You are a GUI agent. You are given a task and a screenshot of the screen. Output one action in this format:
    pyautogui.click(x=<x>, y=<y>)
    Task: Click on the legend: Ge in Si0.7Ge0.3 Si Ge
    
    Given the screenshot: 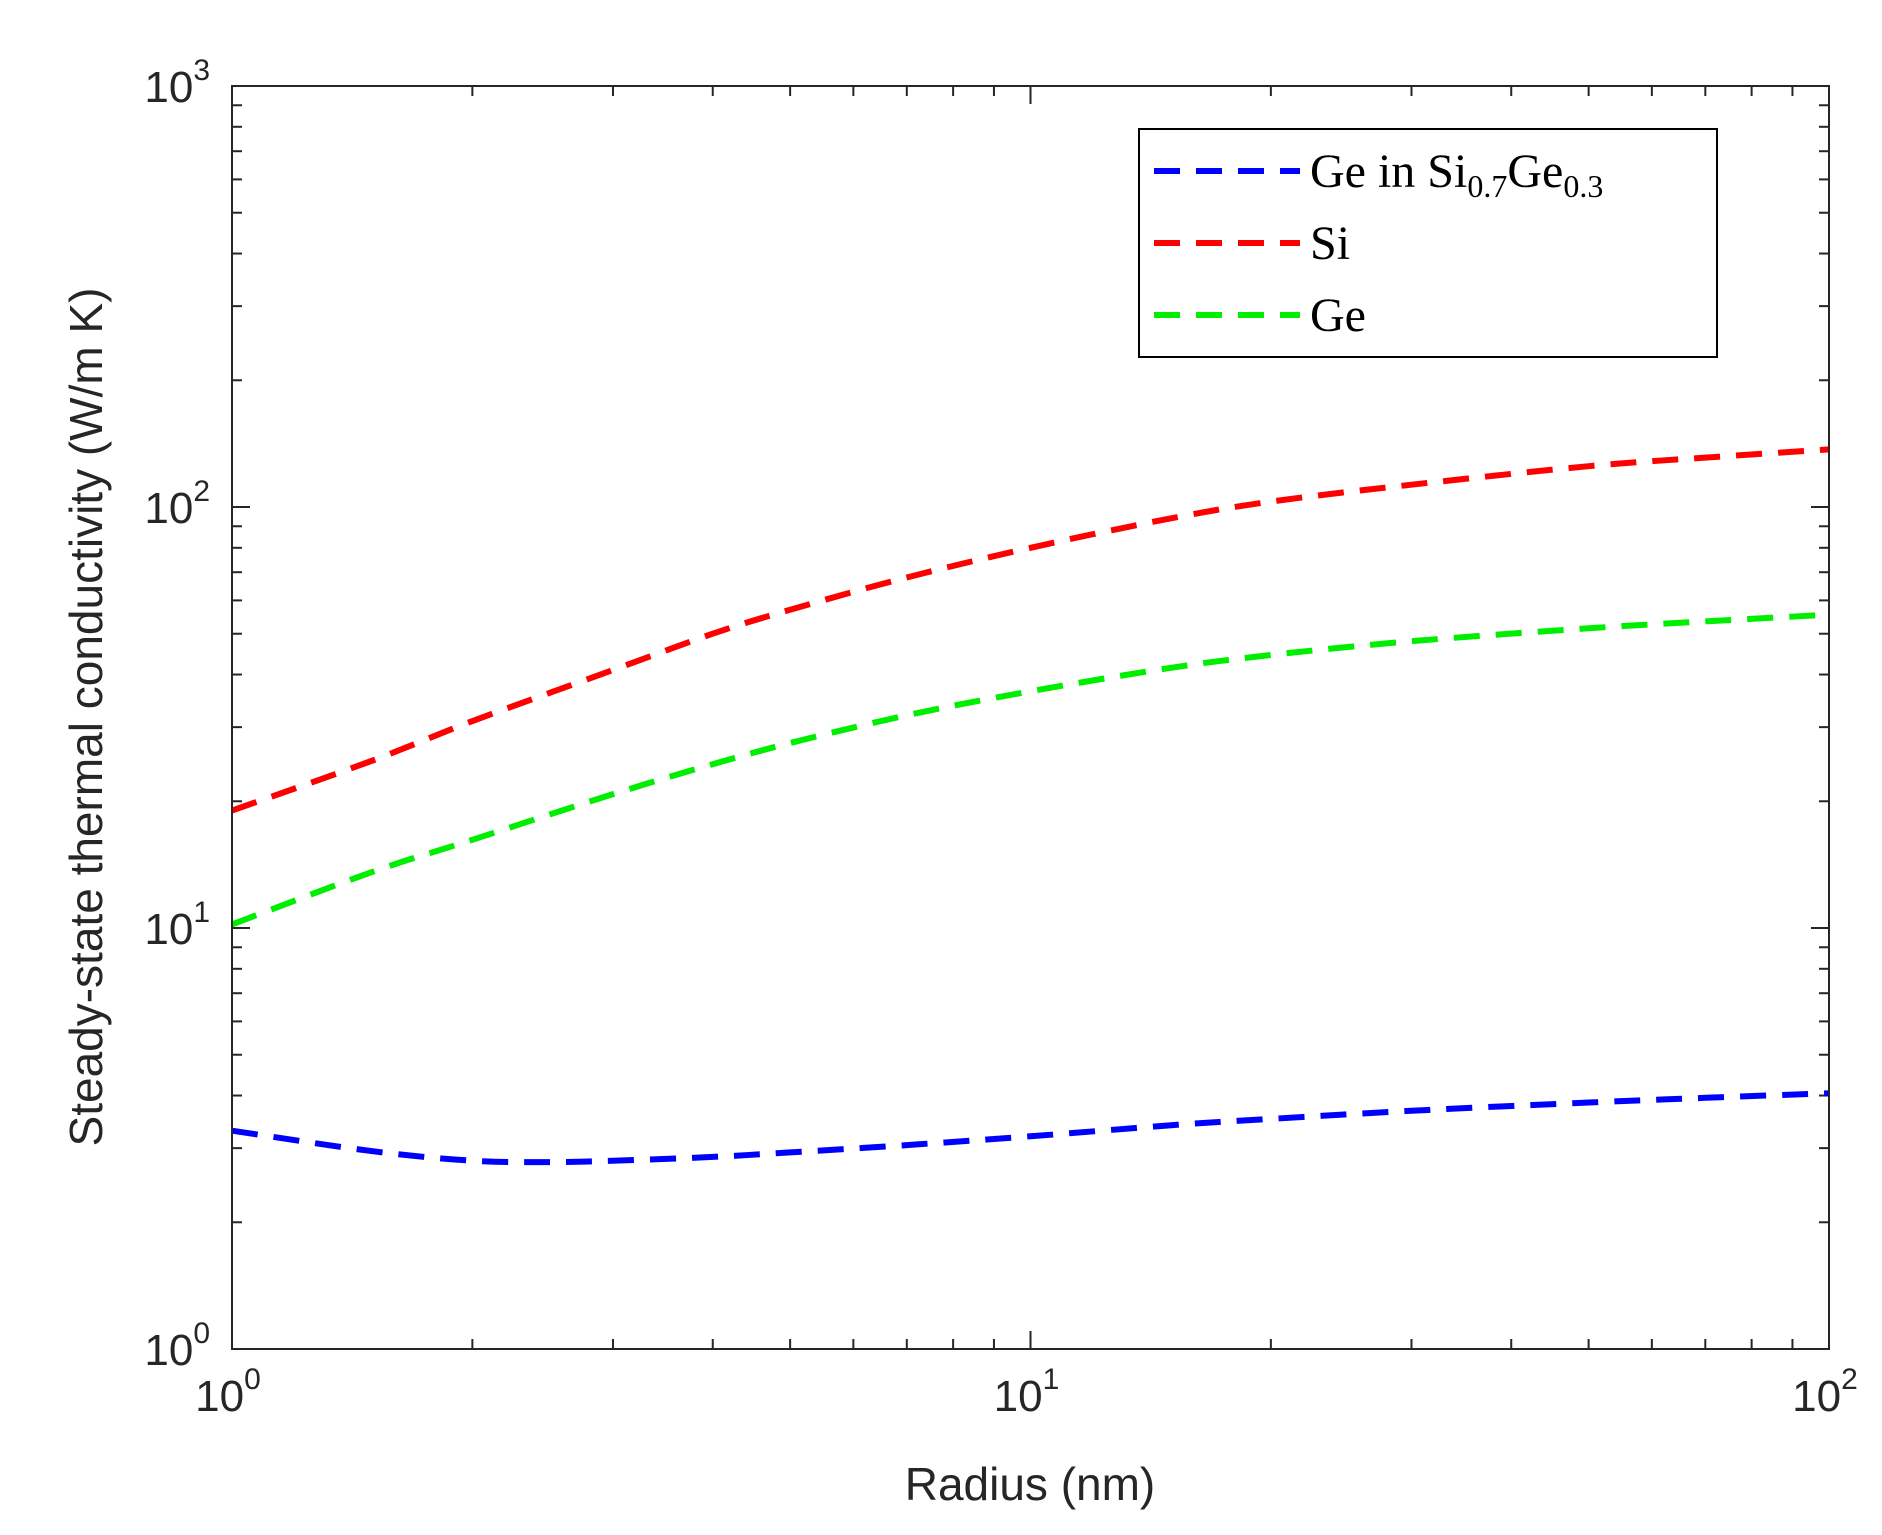 What is the action you would take?
    pyautogui.click(x=1428, y=243)
    